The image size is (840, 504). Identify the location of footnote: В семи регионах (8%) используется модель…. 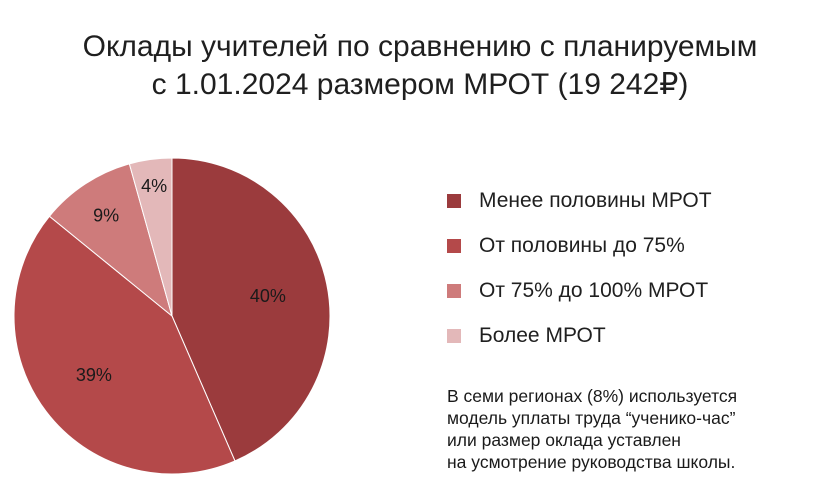
(639, 429).